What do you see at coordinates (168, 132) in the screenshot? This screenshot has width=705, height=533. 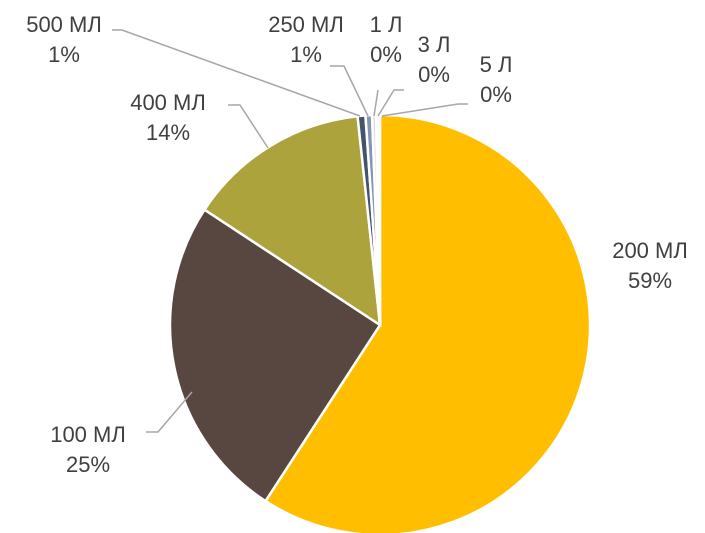 I see `slice-percent-label: 14%` at bounding box center [168, 132].